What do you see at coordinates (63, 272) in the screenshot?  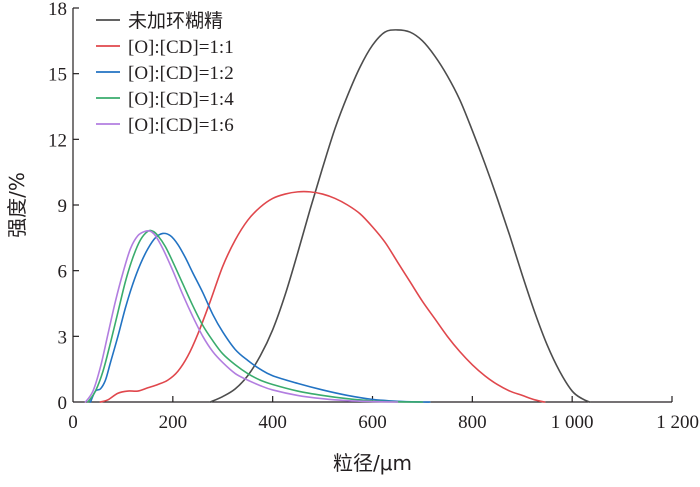 I see `y-tick-label-6: 6` at bounding box center [63, 272].